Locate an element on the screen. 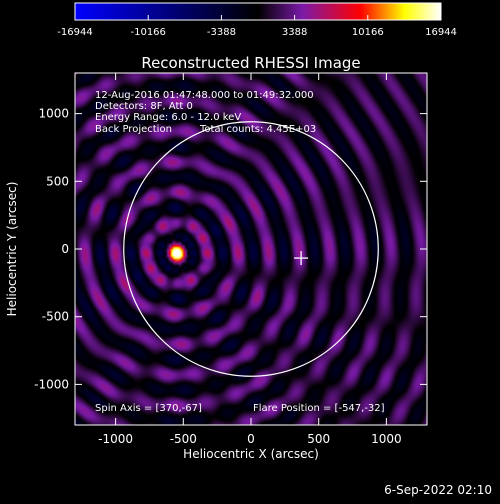 The height and width of the screenshot is (504, 500). y-tick-label: -500 is located at coordinates (55, 317).